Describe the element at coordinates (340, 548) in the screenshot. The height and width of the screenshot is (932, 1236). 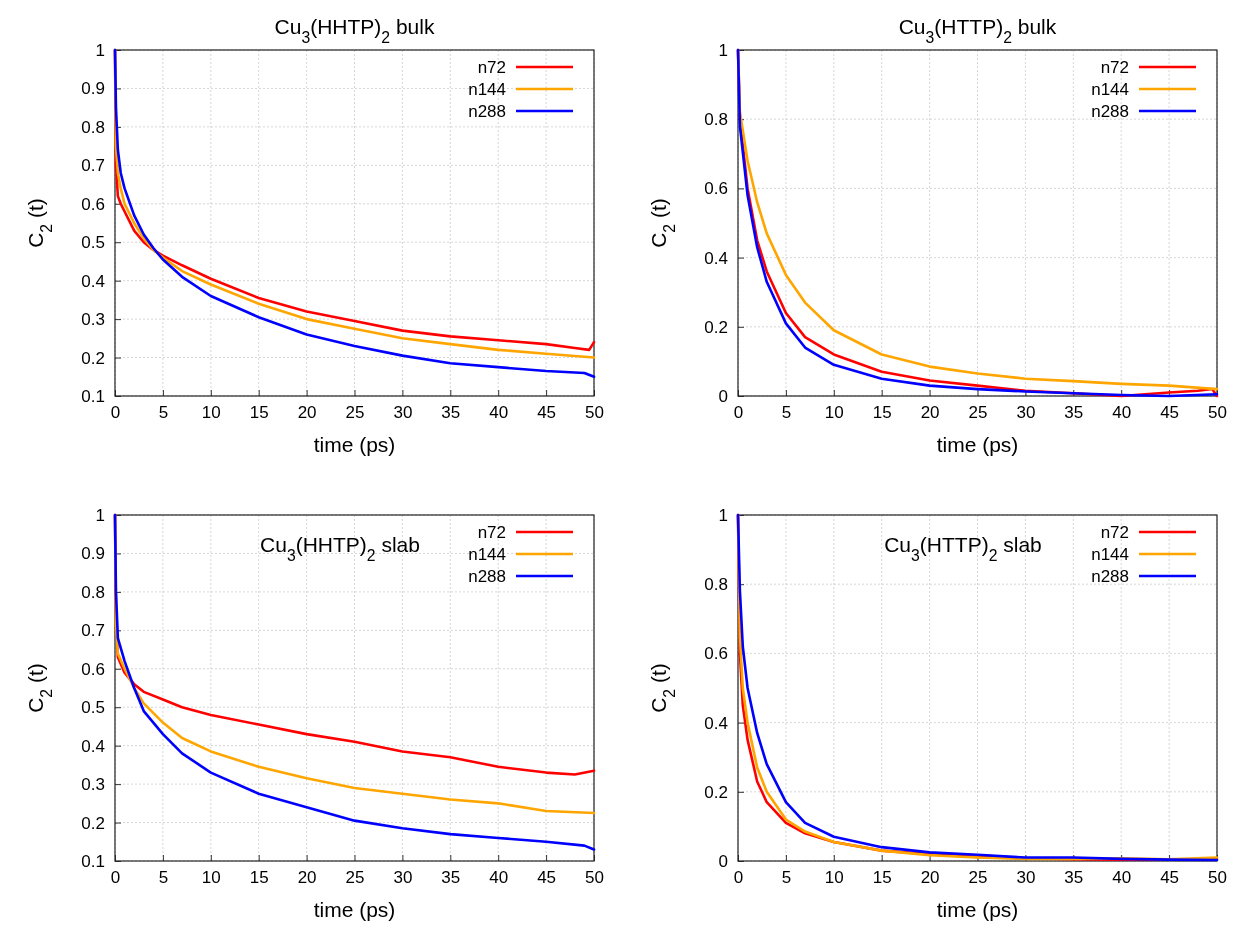
I see `annotation: Cu$_{3}$(HHTP)$_{2}$ slab` at that location.